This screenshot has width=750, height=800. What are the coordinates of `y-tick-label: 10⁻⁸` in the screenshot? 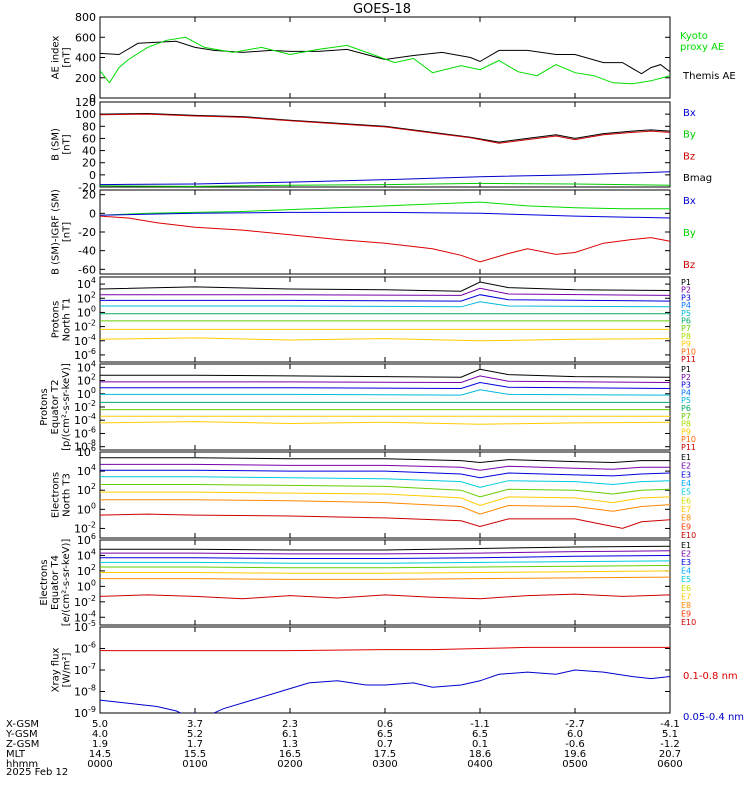 It's located at (85, 691).